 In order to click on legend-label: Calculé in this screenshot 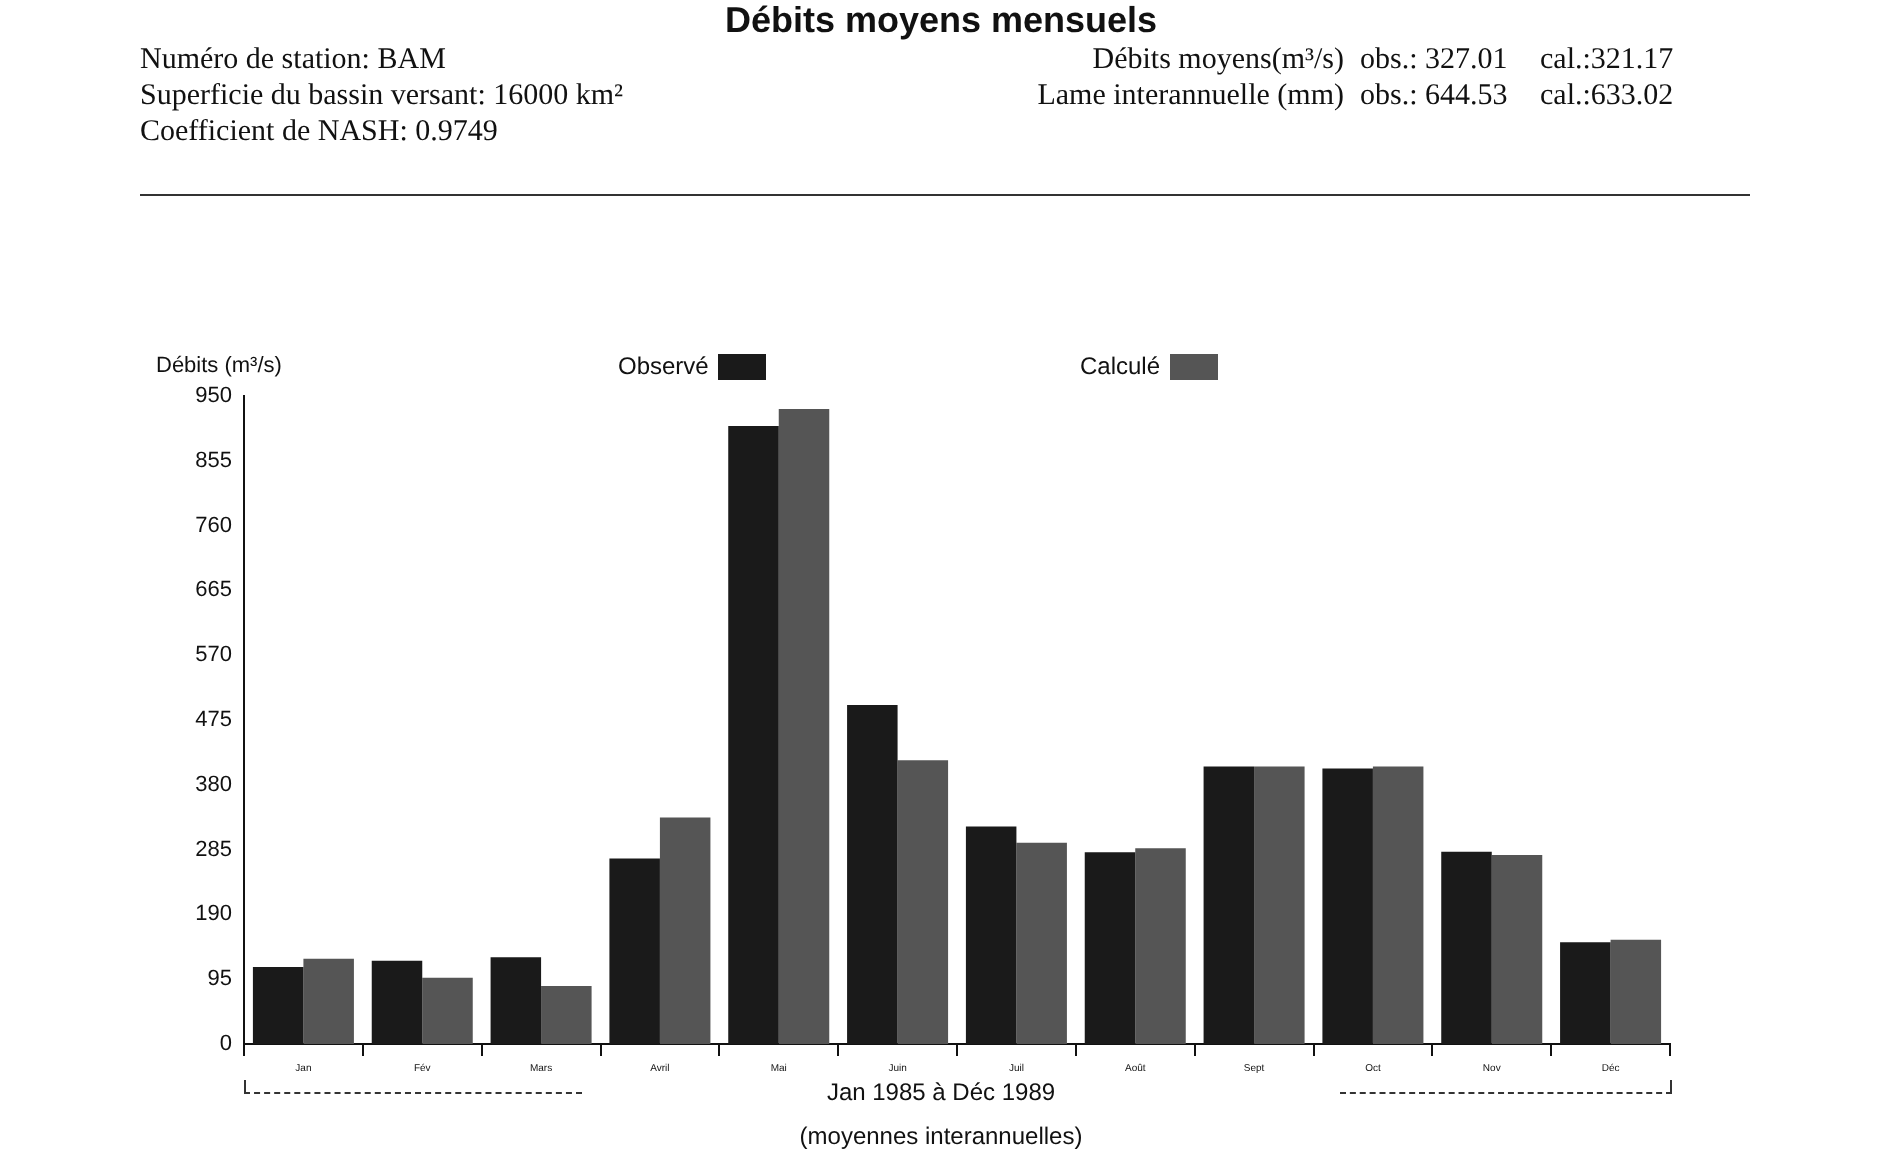, I will do `click(1120, 366)`.